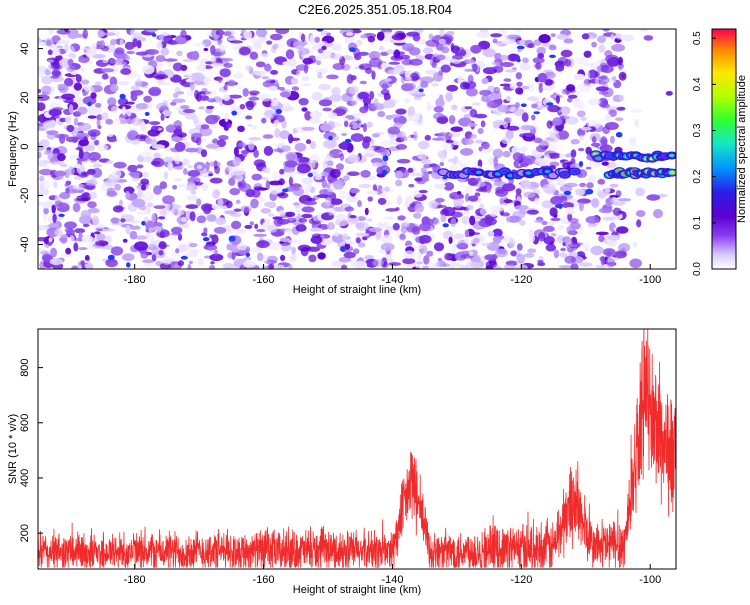 This screenshot has width=750, height=605. I want to click on colorbar-tick-label: 0.3, so click(697, 130).